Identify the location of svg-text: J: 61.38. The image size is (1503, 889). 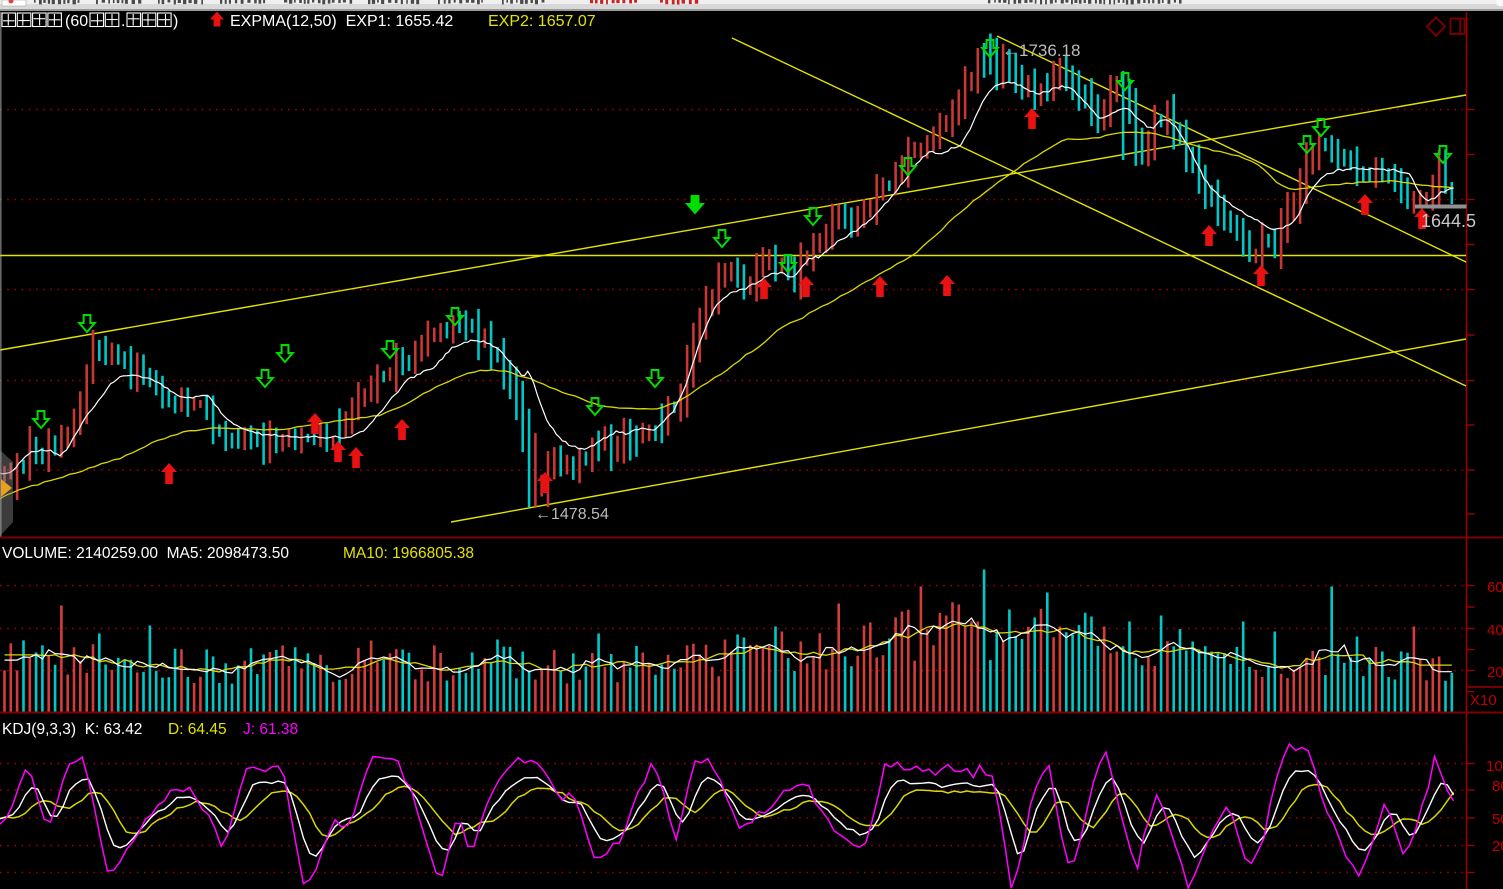
(270, 729).